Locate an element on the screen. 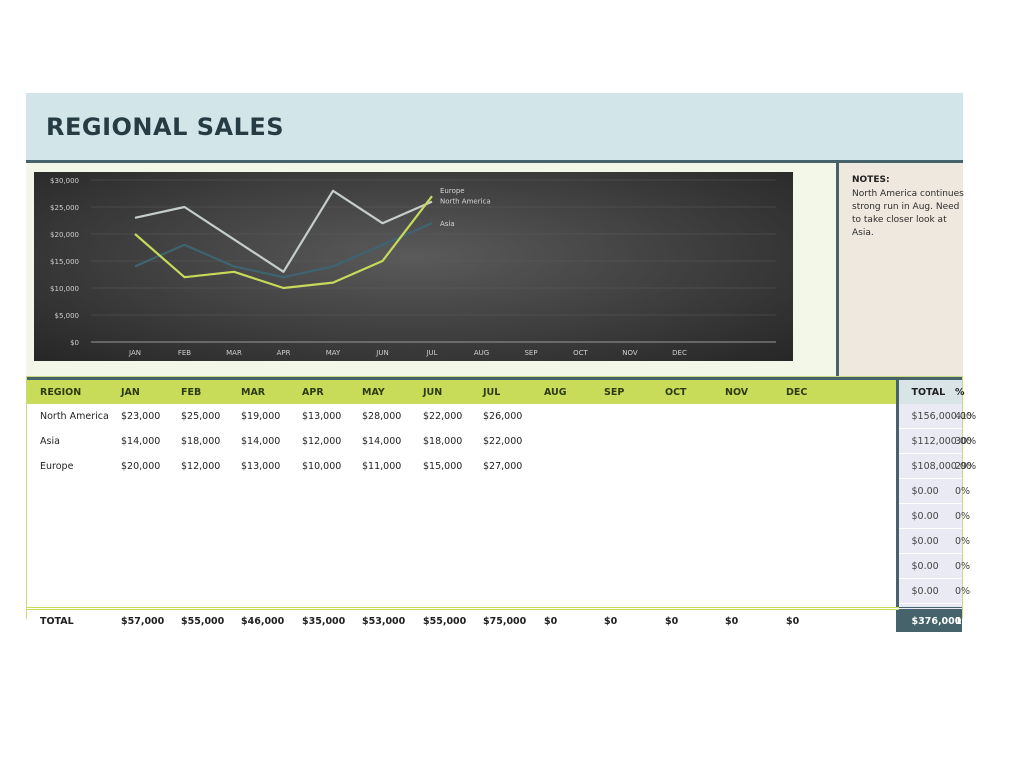 The width and height of the screenshot is (1010, 780). header-percent: % is located at coordinates (953, 390).